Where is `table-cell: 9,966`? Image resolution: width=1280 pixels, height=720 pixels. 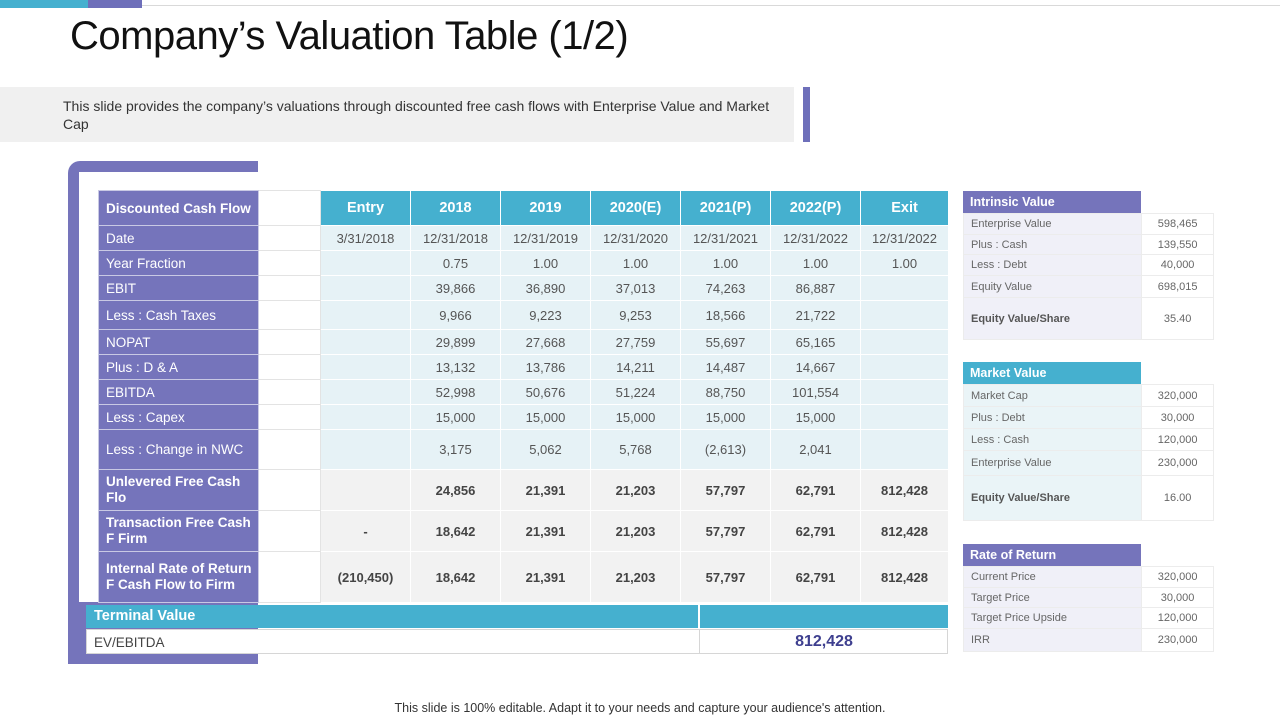
table-cell: 9,966 is located at coordinates (455, 315).